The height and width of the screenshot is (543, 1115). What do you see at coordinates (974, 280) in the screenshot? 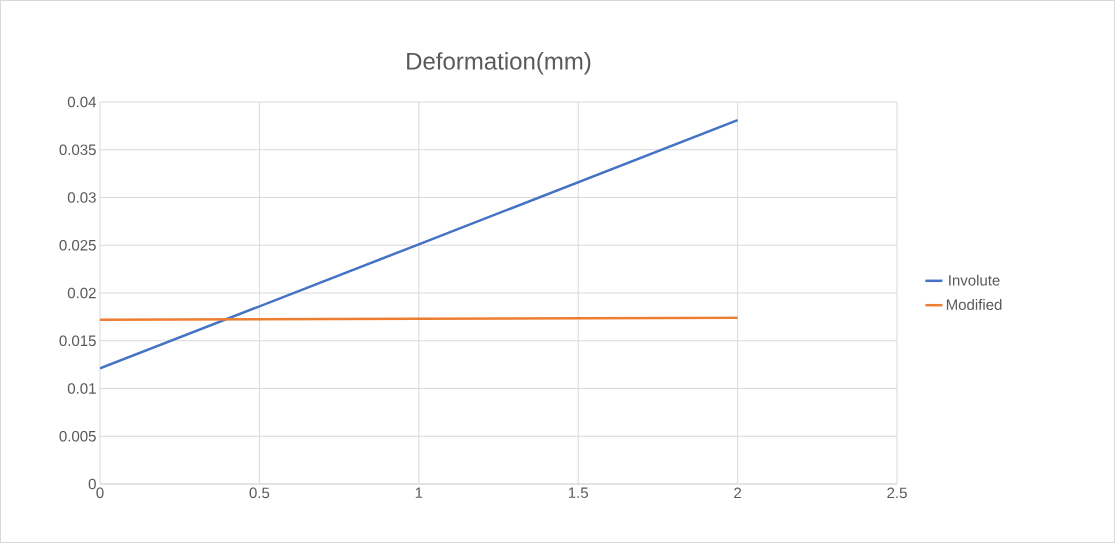
I see `legend-label: Involute` at bounding box center [974, 280].